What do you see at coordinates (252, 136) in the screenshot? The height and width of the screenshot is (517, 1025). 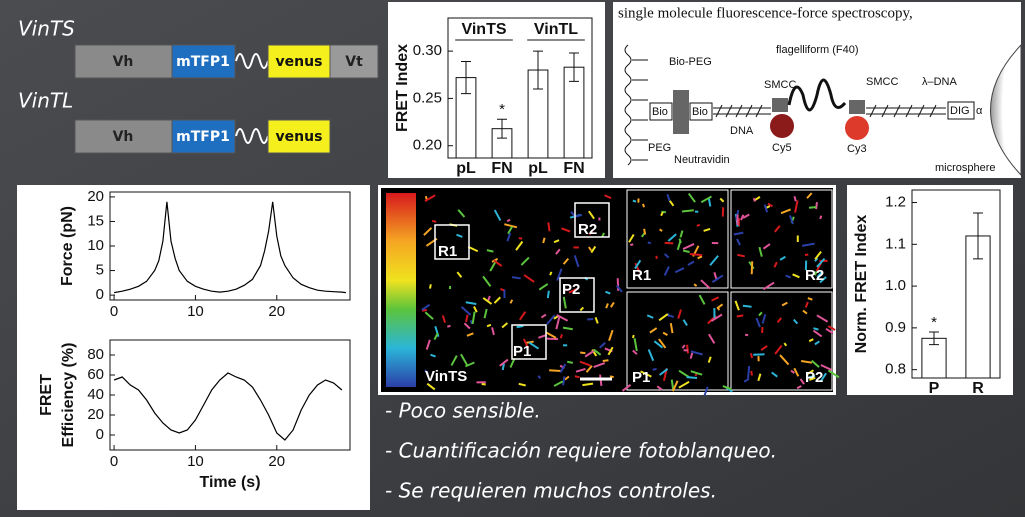 I see `linker` at bounding box center [252, 136].